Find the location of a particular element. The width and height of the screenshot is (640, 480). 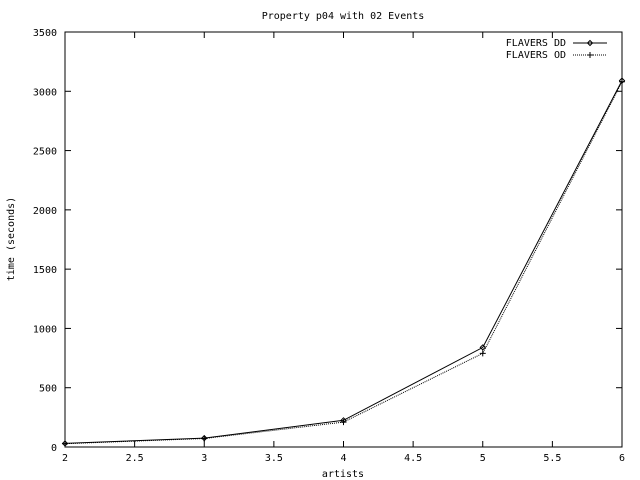

x-tick-label: 2 is located at coordinates (65, 458).